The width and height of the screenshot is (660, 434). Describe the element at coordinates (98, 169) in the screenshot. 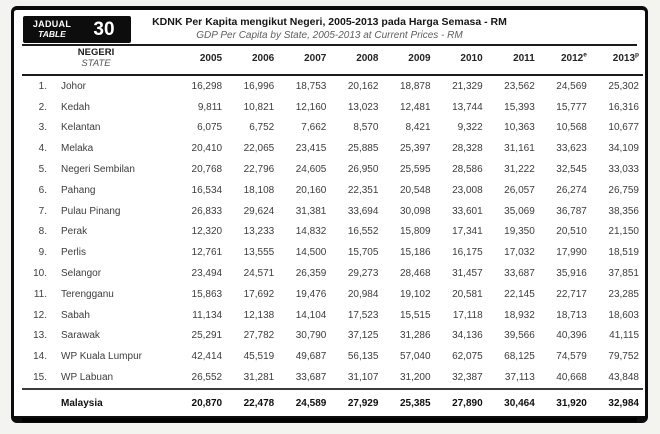

I see `state-name: Negeri Sembilan` at that location.